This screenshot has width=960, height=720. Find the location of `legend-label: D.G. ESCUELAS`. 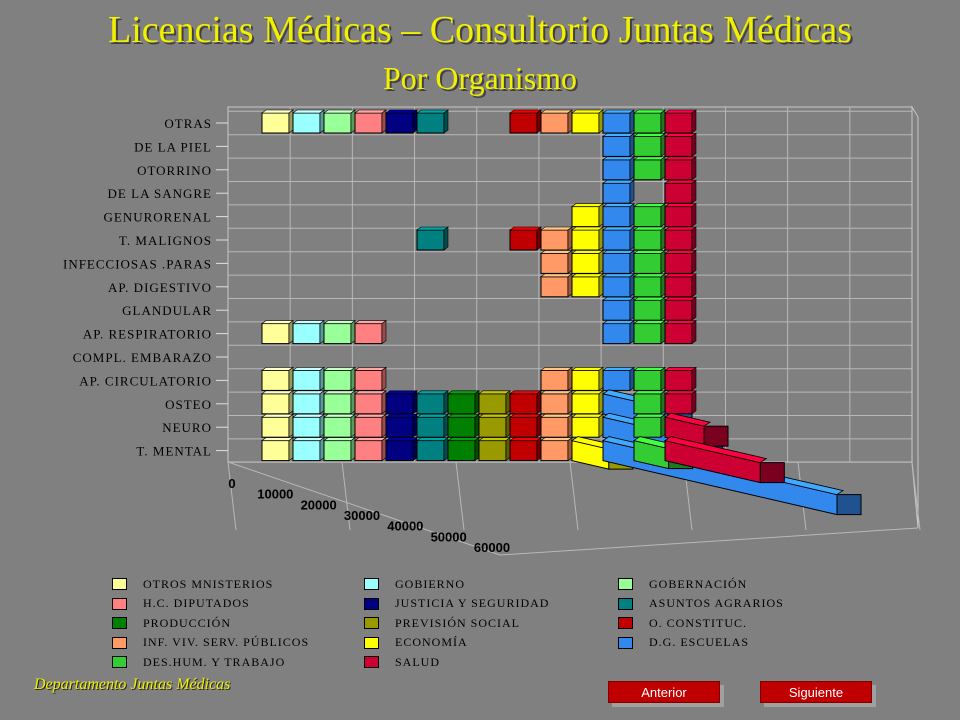

legend-label: D.G. ESCUELAS is located at coordinates (699, 642).